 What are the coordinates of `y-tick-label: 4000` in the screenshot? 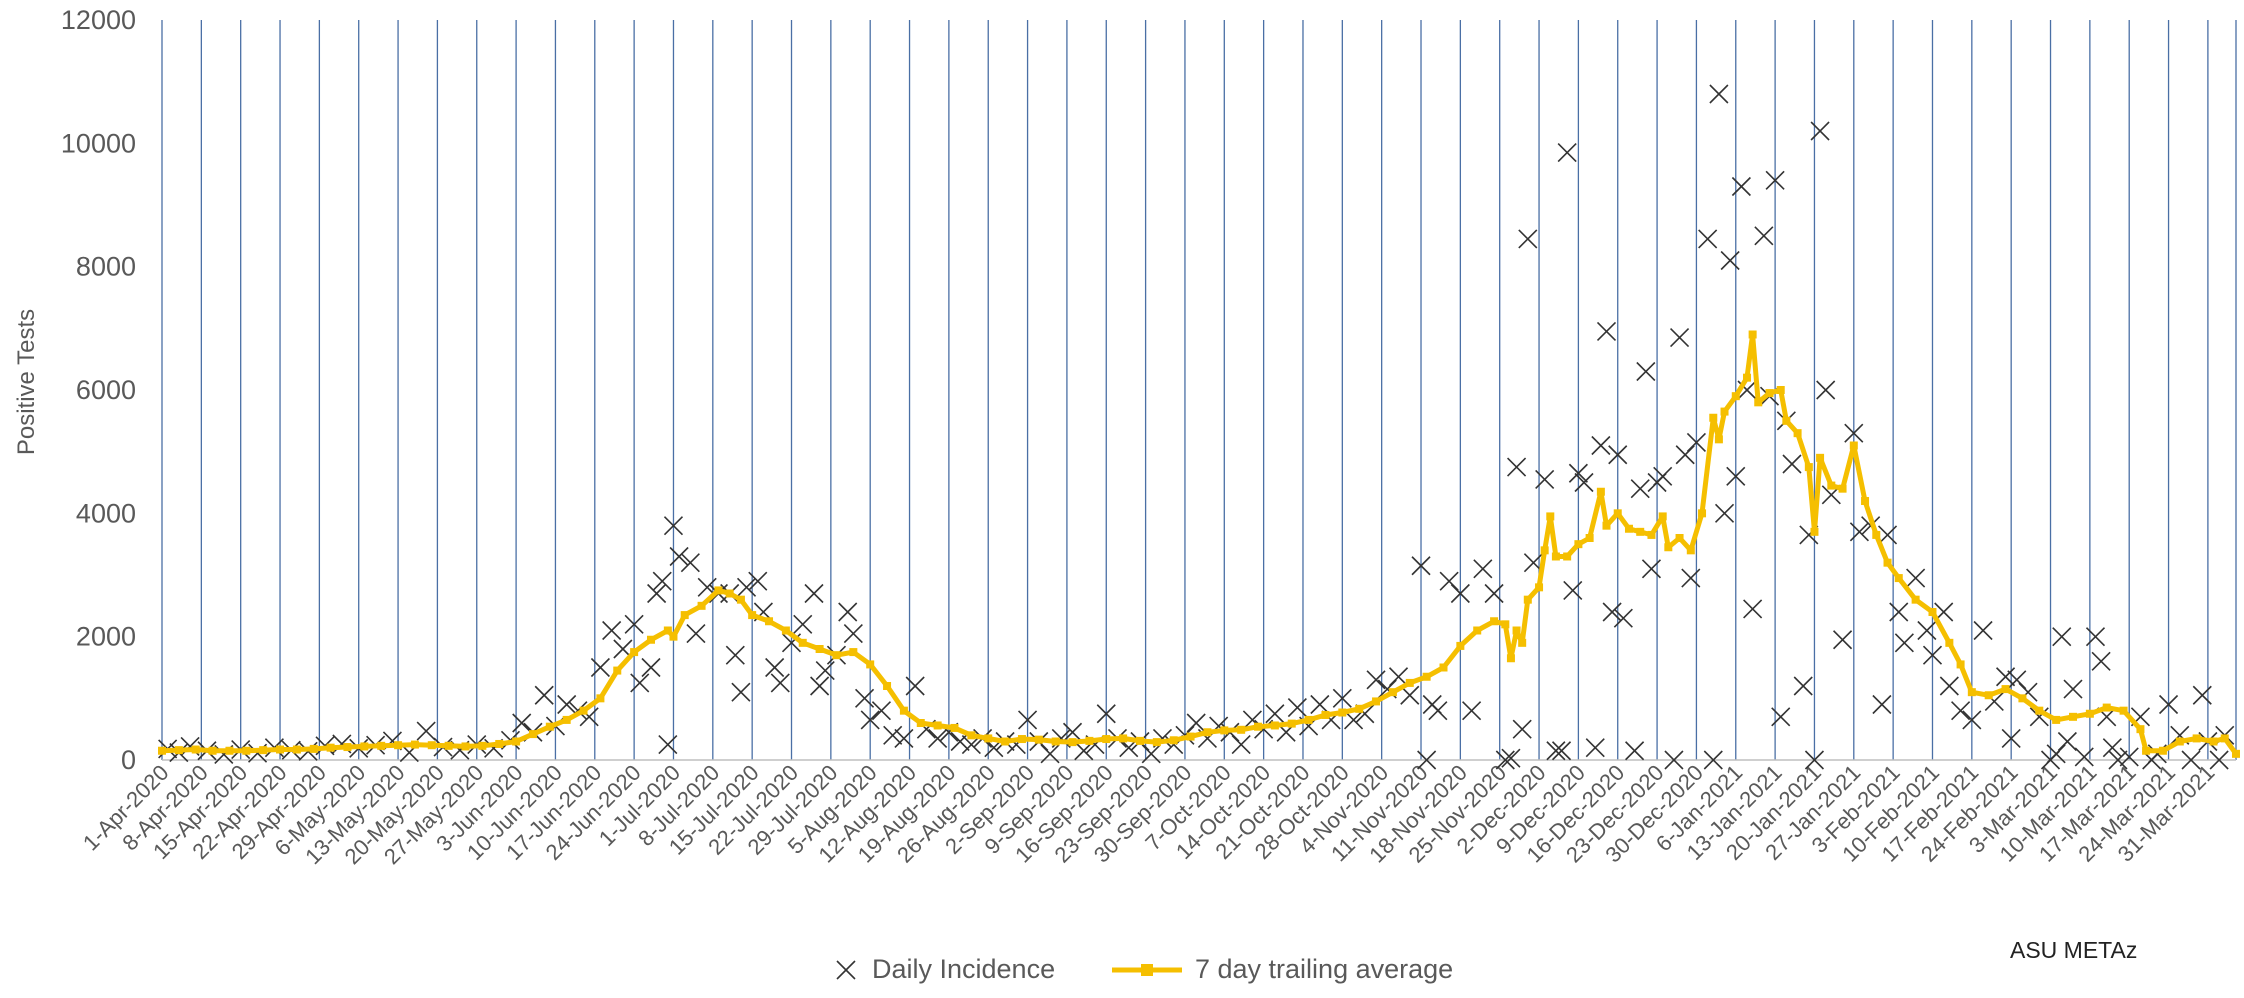 It's located at (106, 513).